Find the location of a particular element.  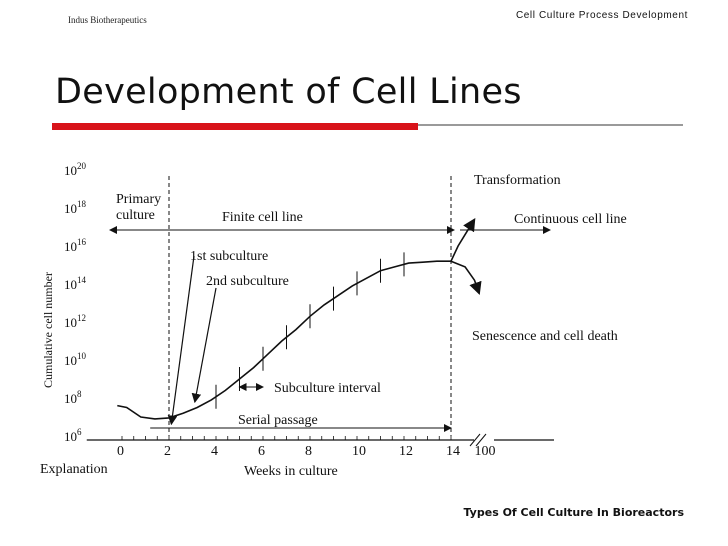

x-tick-label: 4 is located at coordinates (214, 451).